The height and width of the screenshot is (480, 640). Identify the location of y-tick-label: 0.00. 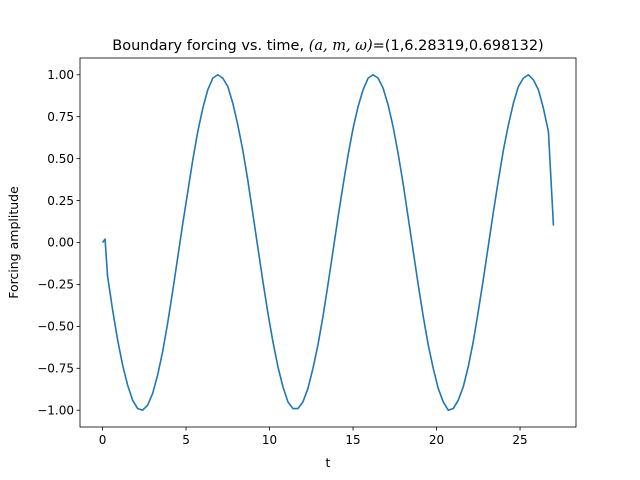
(60, 243).